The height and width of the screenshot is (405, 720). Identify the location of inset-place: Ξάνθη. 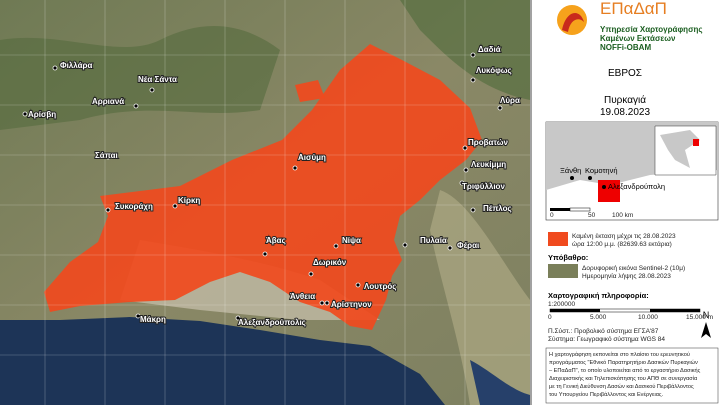
(570, 170).